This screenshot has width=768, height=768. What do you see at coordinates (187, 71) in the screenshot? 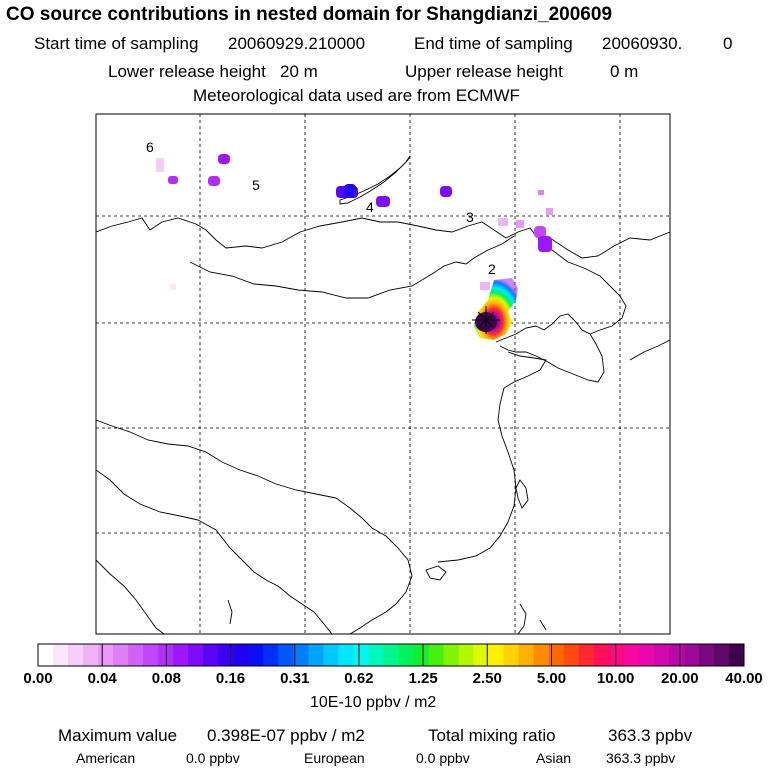
I see `lower-release-label: Lower release height` at bounding box center [187, 71].